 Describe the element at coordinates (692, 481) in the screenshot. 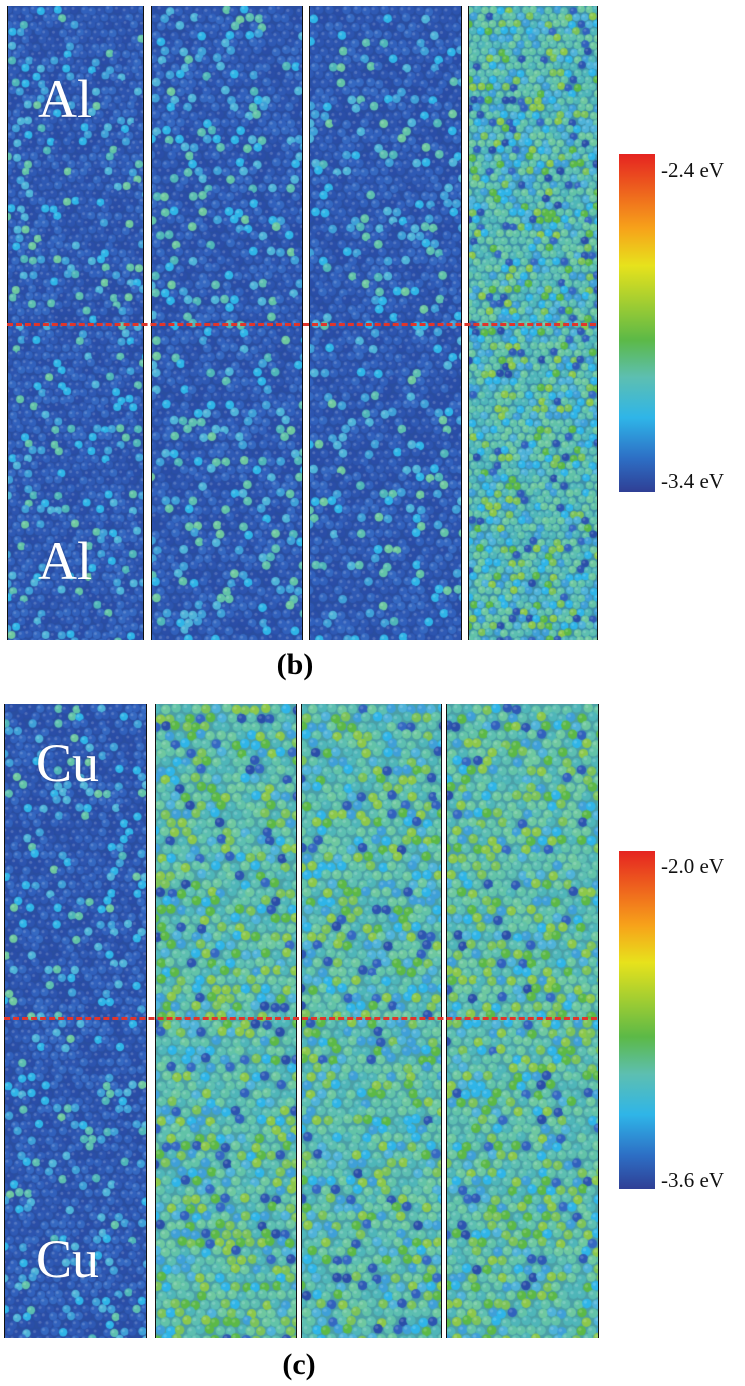

I see `colorbar-min-label-b: -3.4 eV` at that location.